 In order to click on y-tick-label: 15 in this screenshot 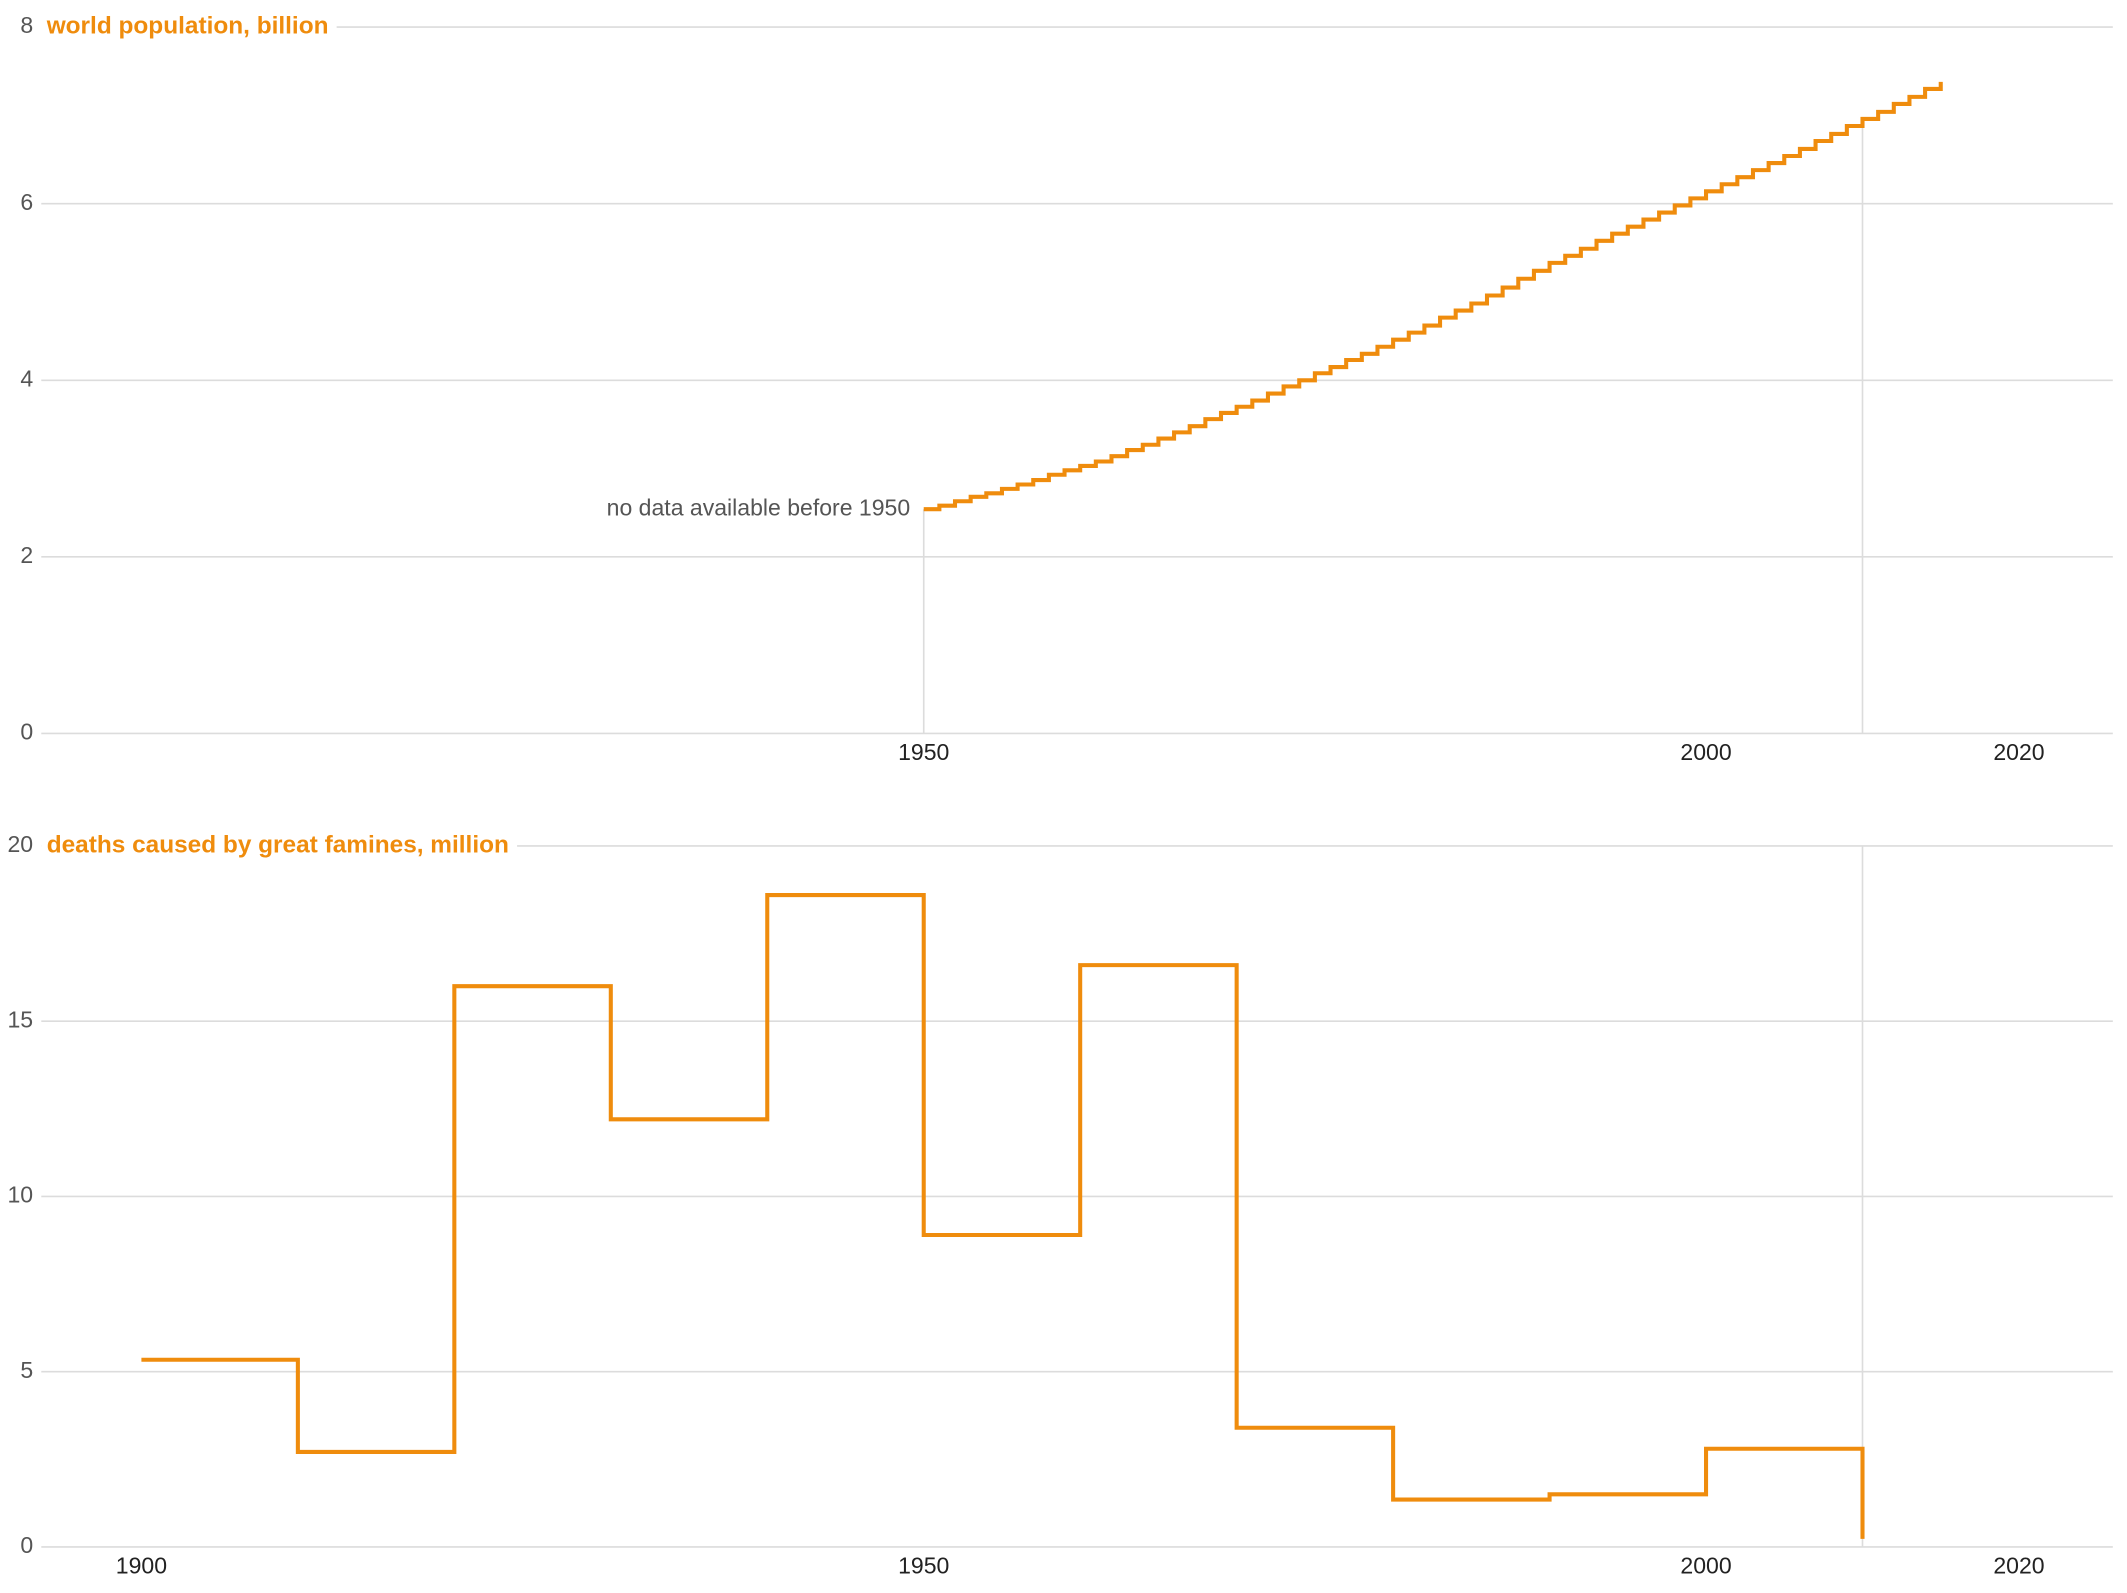, I will do `click(21, 1019)`.